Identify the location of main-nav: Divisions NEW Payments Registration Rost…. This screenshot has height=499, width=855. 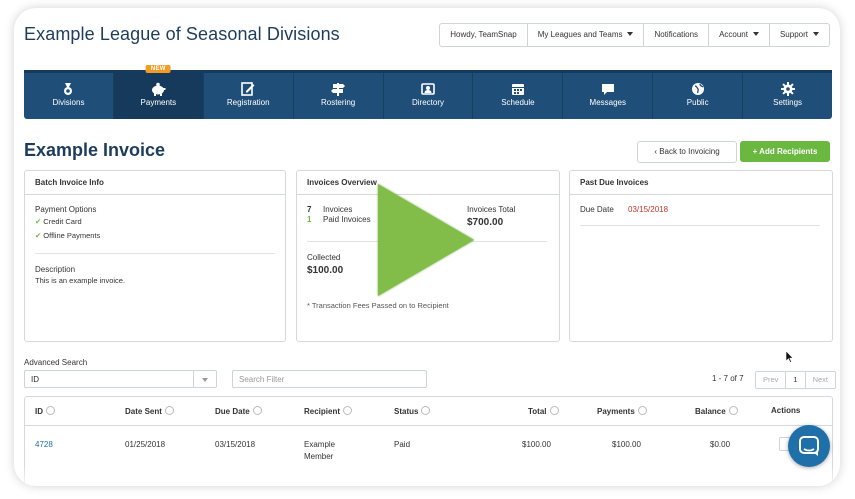
(428, 92).